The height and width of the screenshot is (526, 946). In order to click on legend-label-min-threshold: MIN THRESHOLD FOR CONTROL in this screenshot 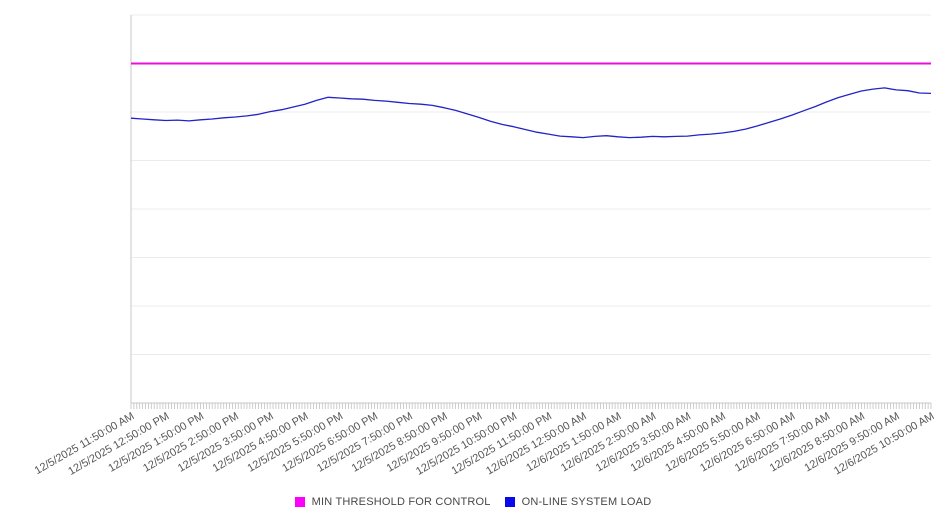, I will do `click(401, 502)`.